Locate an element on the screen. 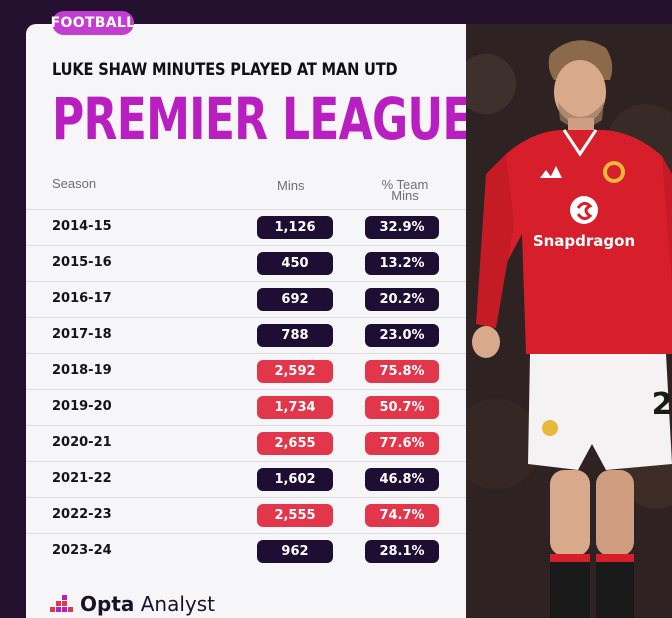 Image resolution: width=672 pixels, height=618 pixels. mins-value: 1,602 is located at coordinates (295, 479).